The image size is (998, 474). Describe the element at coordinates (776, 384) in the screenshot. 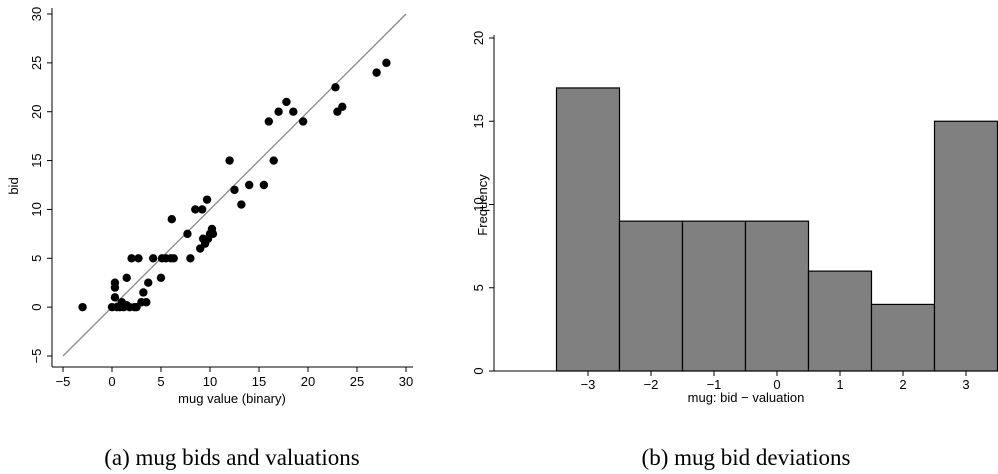

I see `histogram-x-tick-label: 0` at that location.